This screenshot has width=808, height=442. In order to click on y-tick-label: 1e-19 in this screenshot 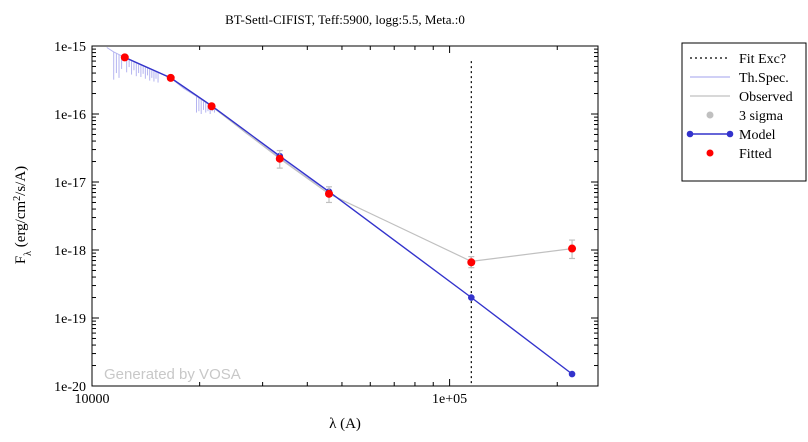, I will do `click(70, 319)`.